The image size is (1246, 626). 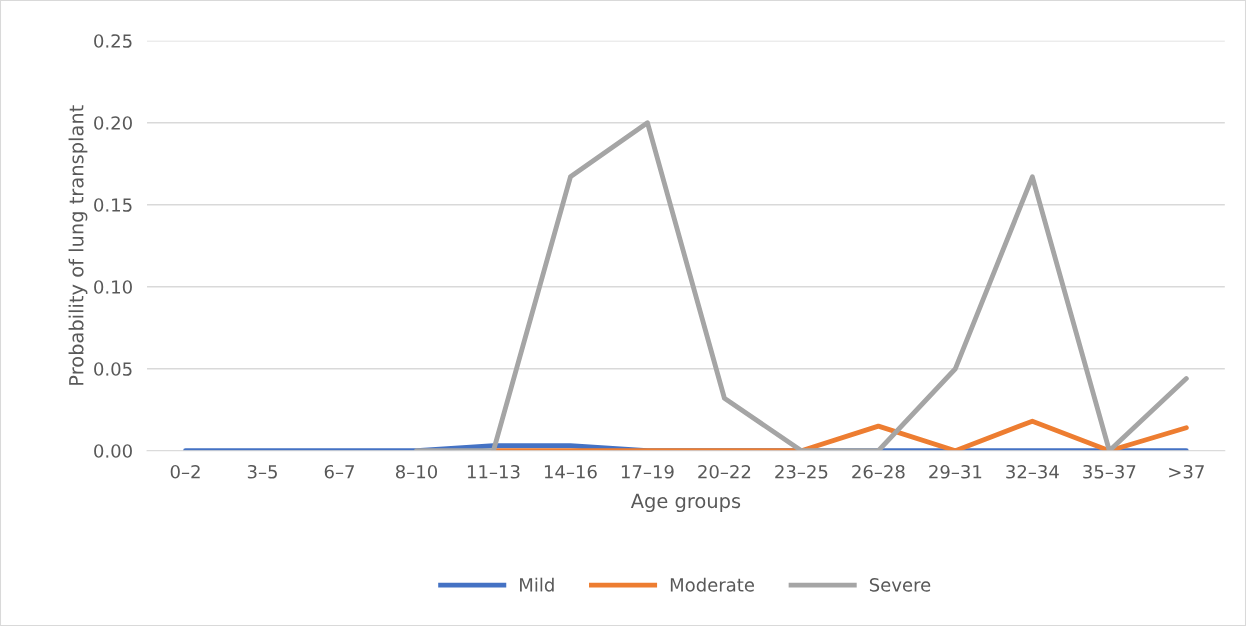 What do you see at coordinates (113, 123) in the screenshot?
I see `y-tick-label: 0.20` at bounding box center [113, 123].